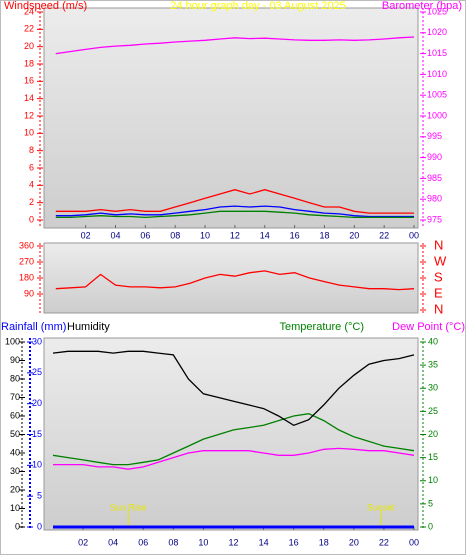  Describe the element at coordinates (29, 115) in the screenshot. I see `y-tick-label: 12` at that location.